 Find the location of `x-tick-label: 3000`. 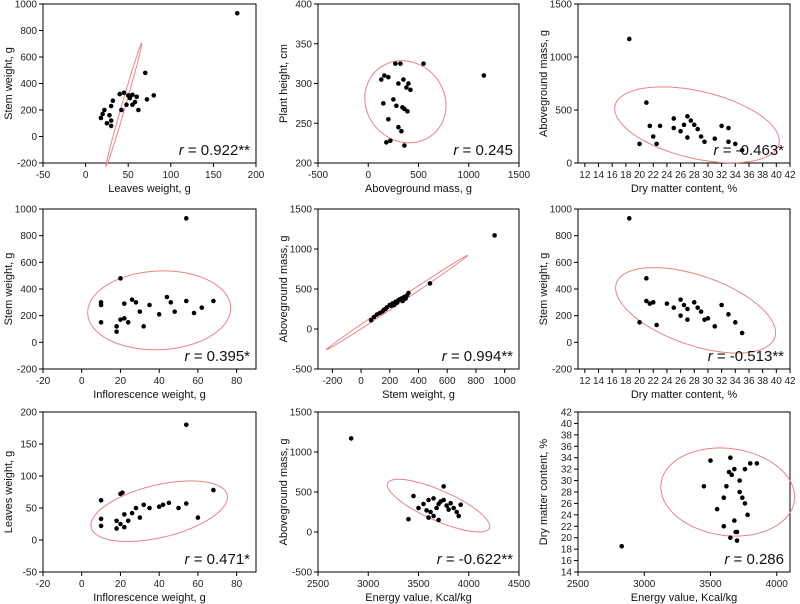

x-tick-label: 3000 is located at coordinates (644, 584).